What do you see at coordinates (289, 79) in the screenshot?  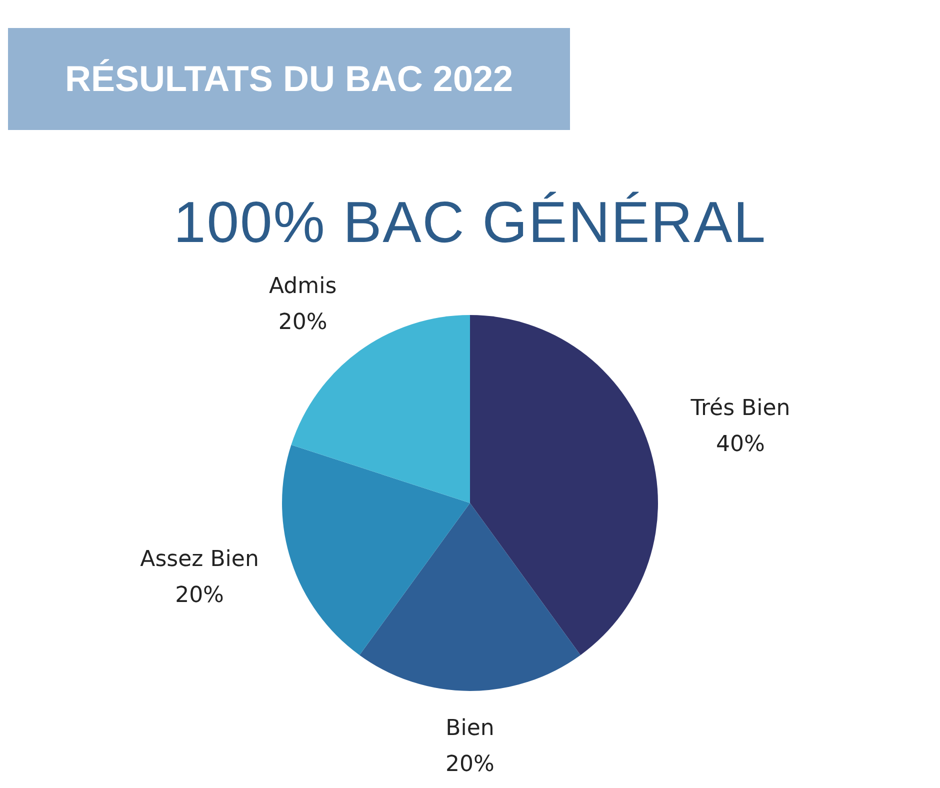 I see `chart-title: RÉSULTATS DU BAC 2022` at bounding box center [289, 79].